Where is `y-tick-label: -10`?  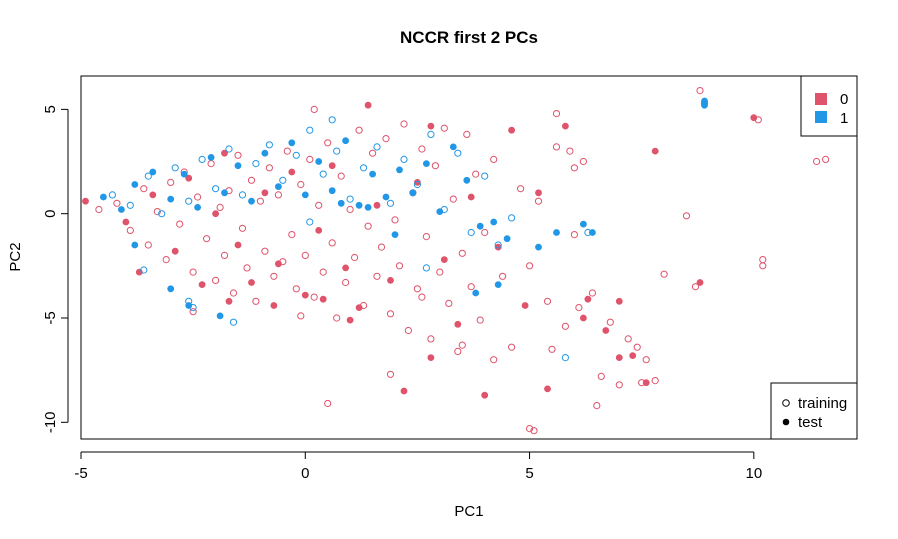
y-tick-label: -10 is located at coordinates (50, 422).